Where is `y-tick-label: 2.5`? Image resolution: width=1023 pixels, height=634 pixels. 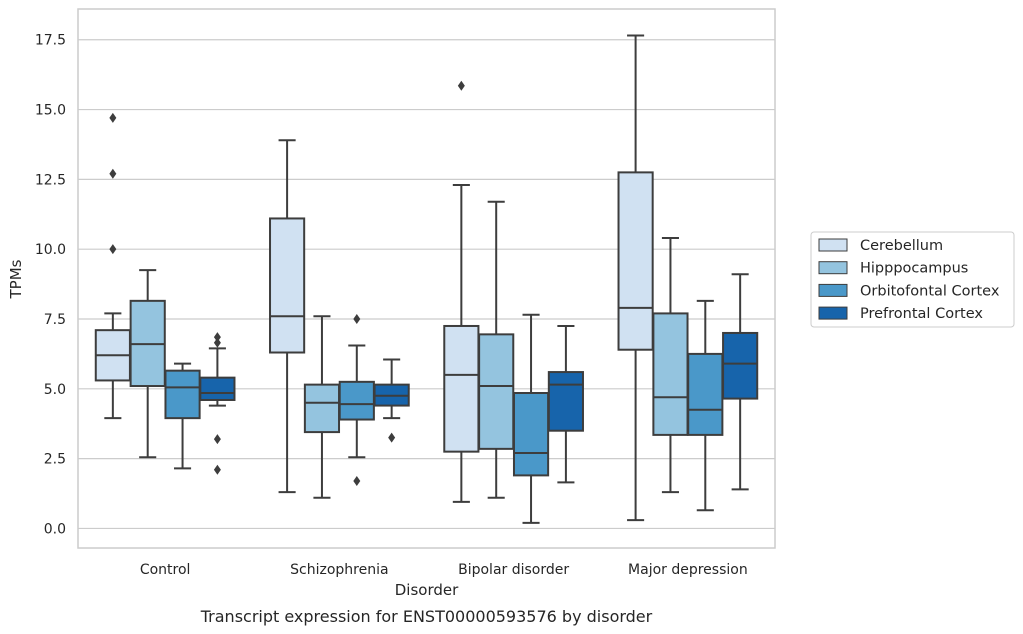 y-tick-label: 2.5 is located at coordinates (55, 460).